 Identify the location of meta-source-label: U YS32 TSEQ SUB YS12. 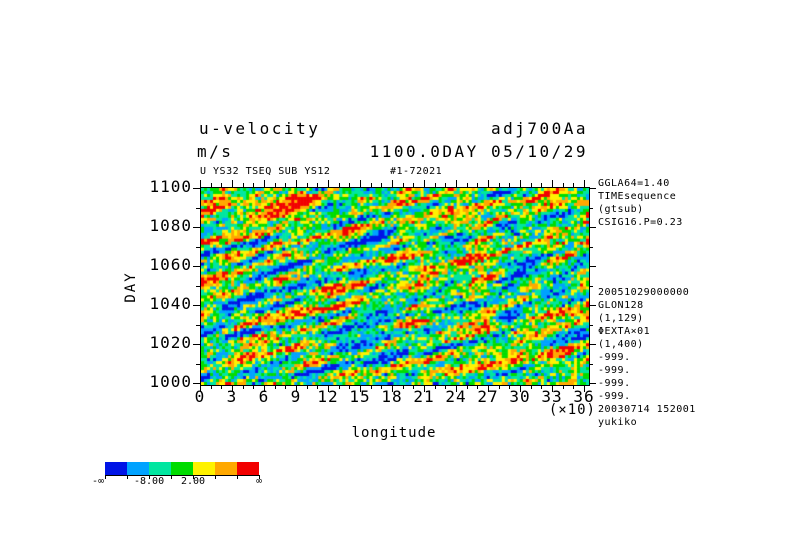
(265, 171).